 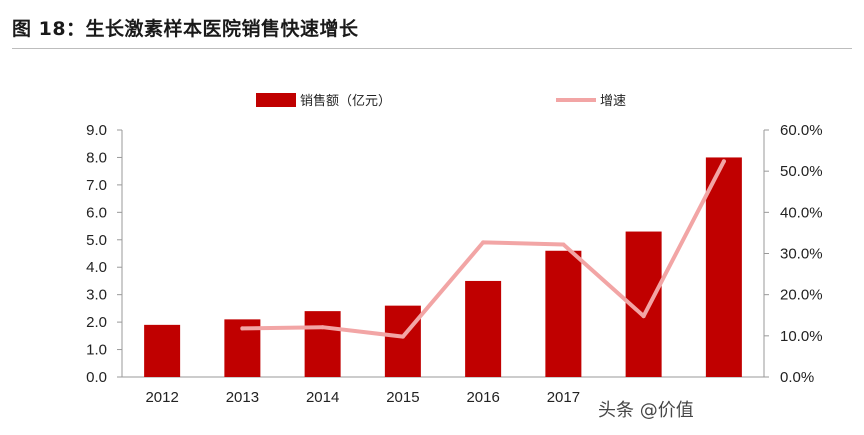 What do you see at coordinates (402, 397) in the screenshot?
I see `x-tick-label: 2015` at bounding box center [402, 397].